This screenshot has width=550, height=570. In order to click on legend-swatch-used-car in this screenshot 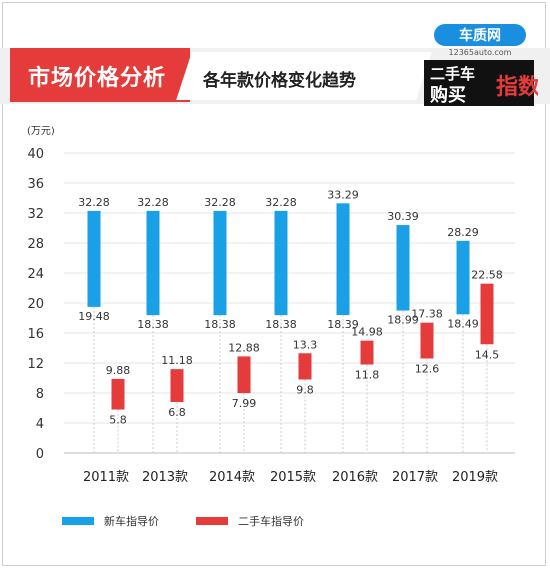, I will do `click(212, 521)`.